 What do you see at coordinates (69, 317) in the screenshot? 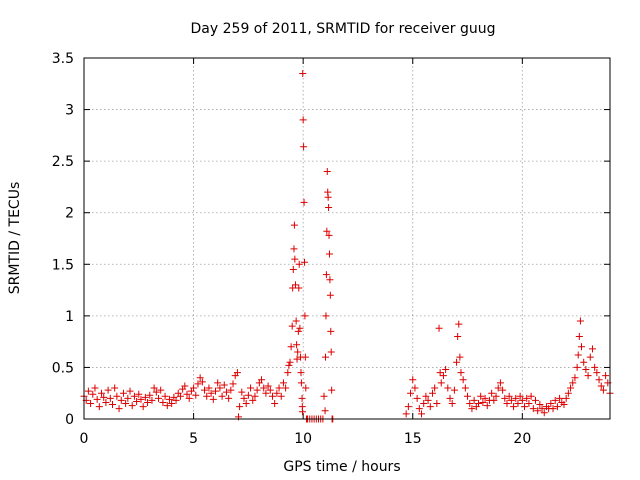
I see `y-tick-label: 1` at bounding box center [69, 317].